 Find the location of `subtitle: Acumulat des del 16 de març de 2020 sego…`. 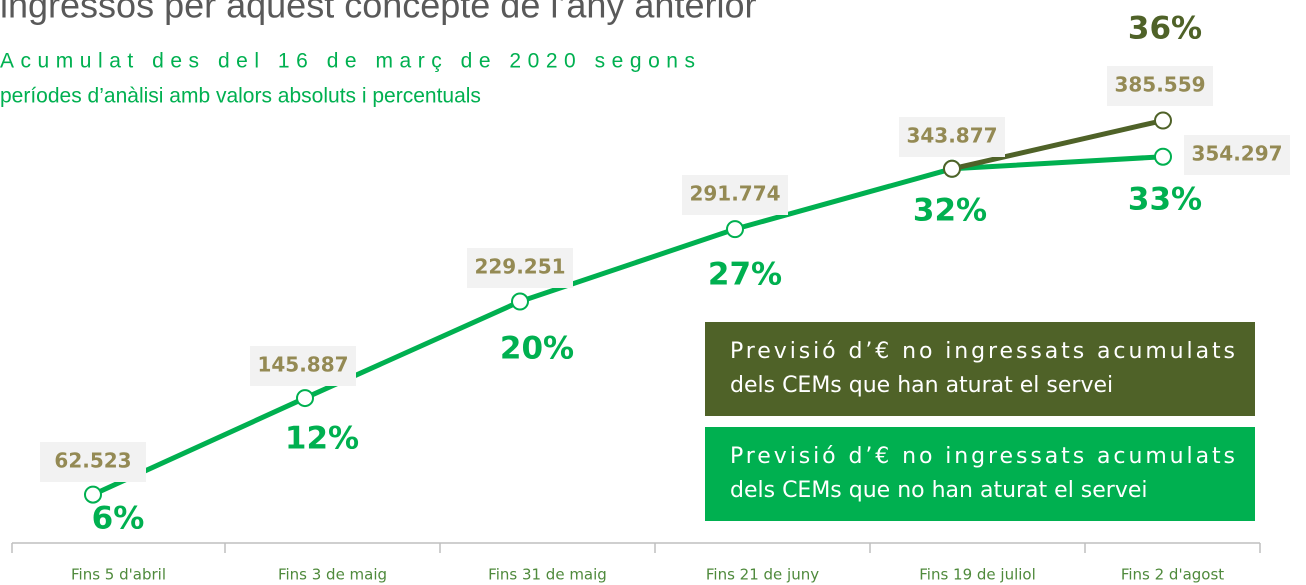

subtitle: Acumulat des del 16 de març de 2020 sego… is located at coordinates (347, 61).